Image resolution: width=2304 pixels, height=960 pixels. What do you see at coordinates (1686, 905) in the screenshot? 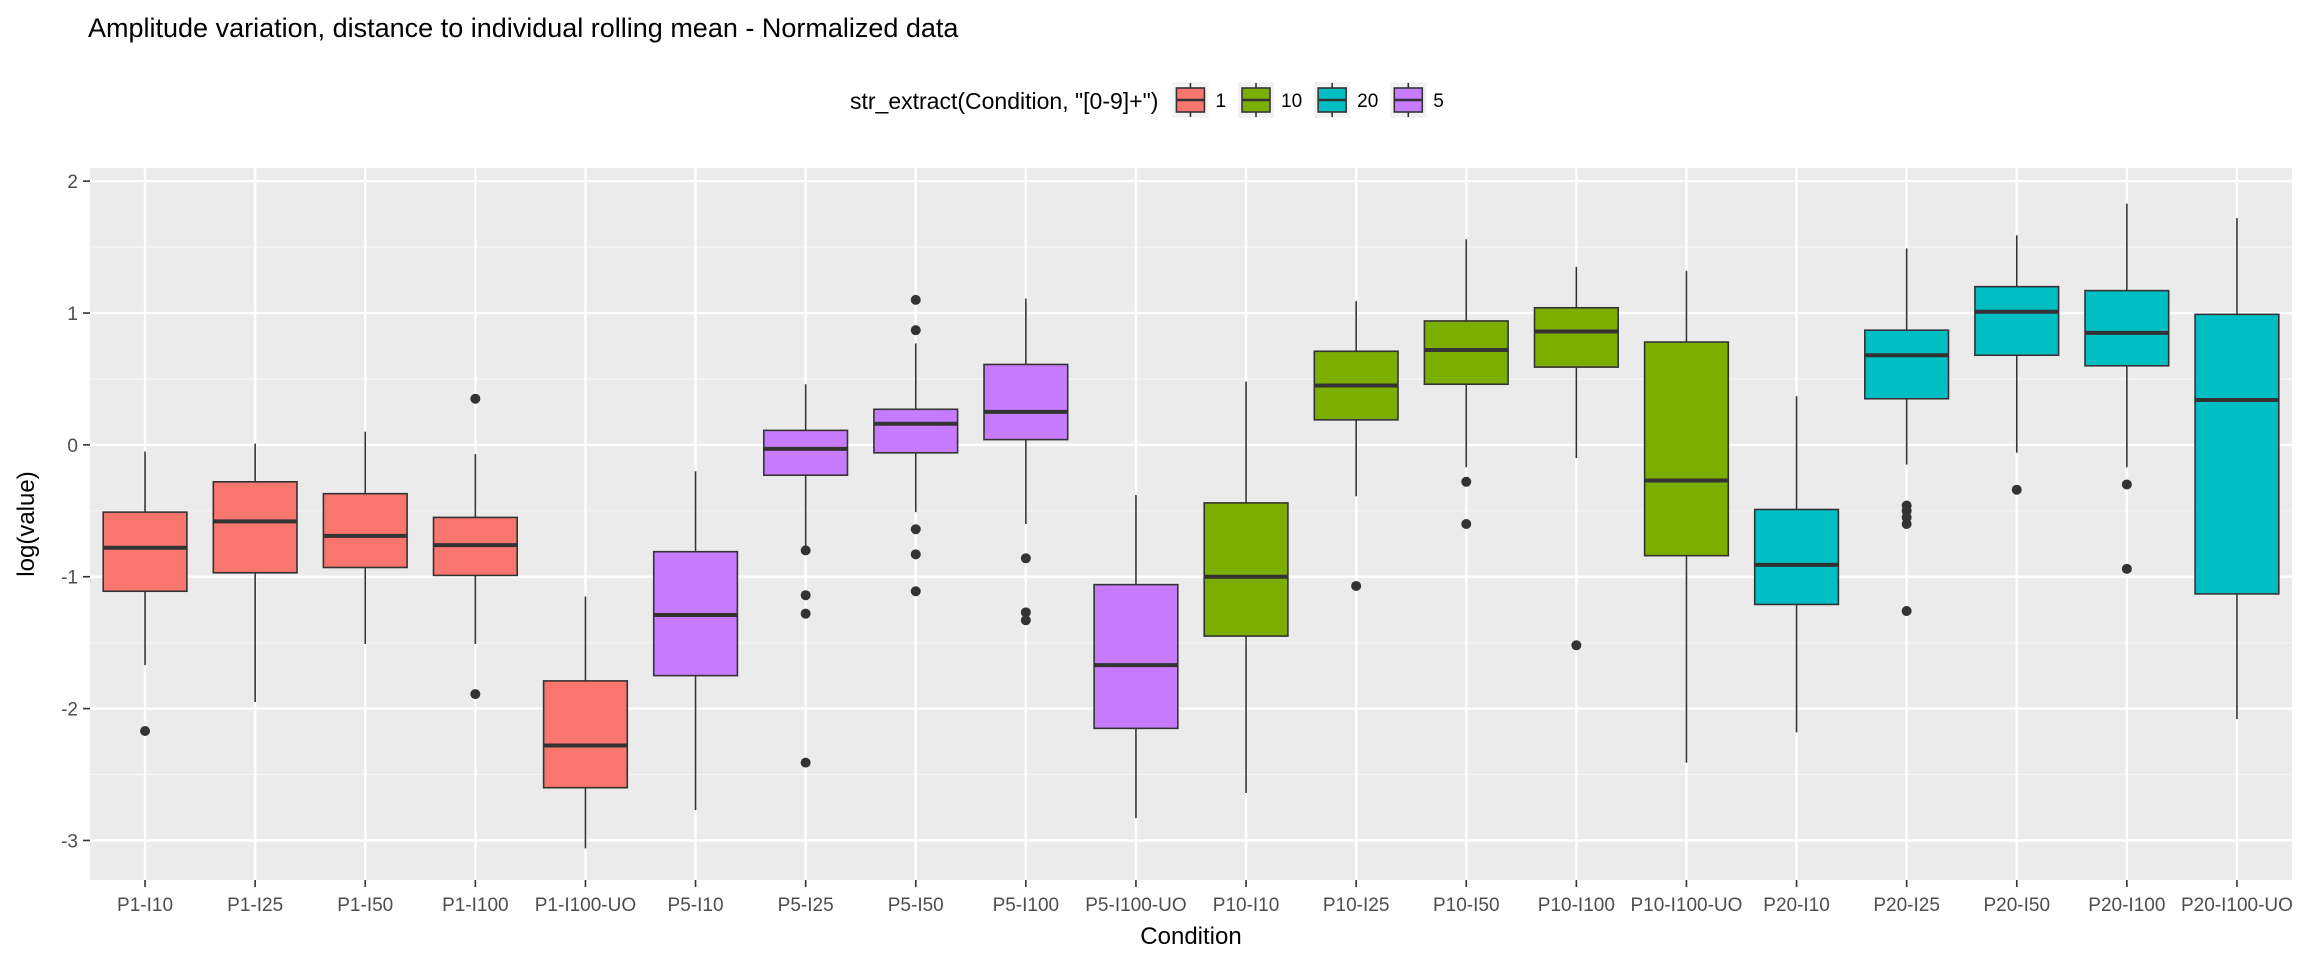
I see `x-tick-label: P10-I100-UO` at bounding box center [1686, 905].